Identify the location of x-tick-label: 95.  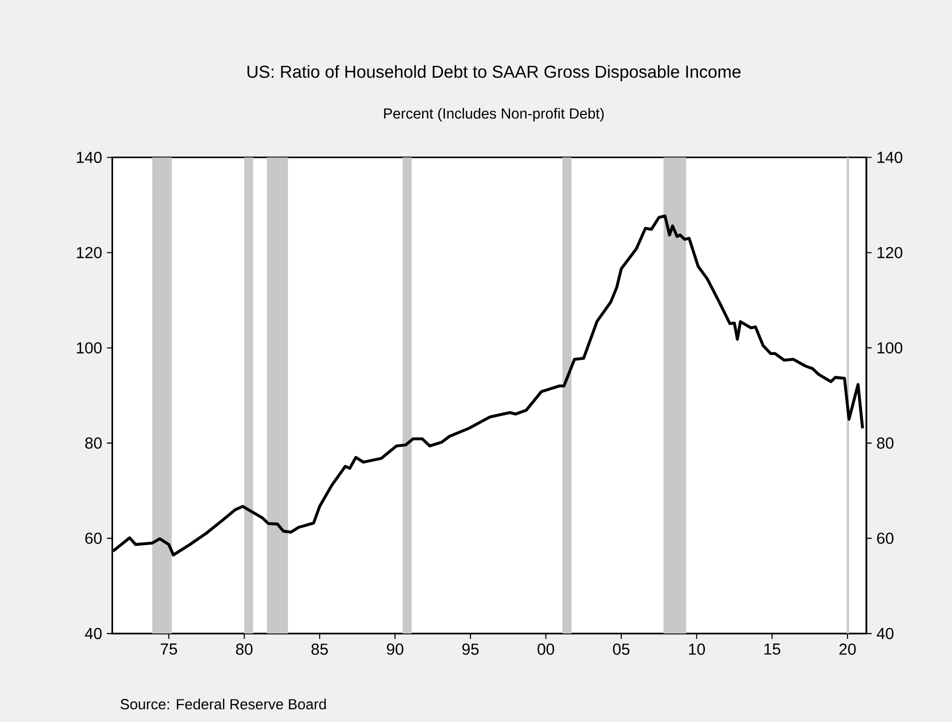
(470, 649).